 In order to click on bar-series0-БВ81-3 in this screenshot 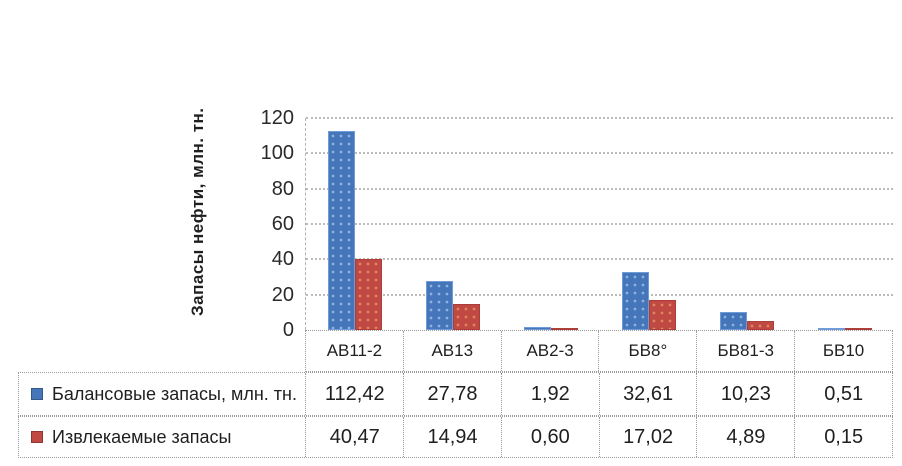, I will do `click(733, 320)`.